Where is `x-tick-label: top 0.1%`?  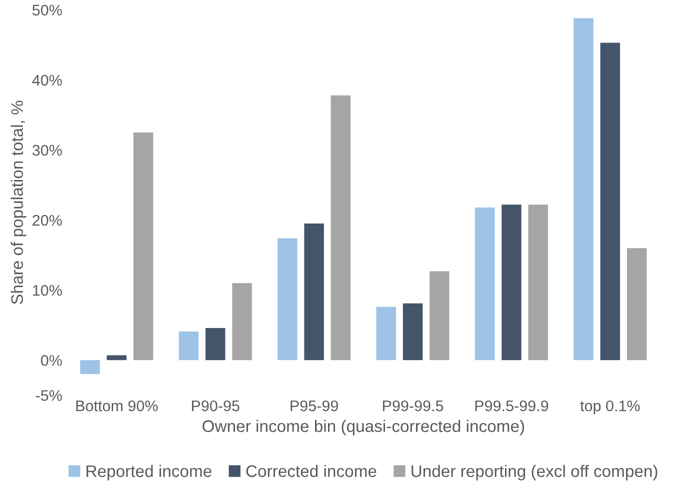 x-tick-label: top 0.1% is located at coordinates (610, 407).